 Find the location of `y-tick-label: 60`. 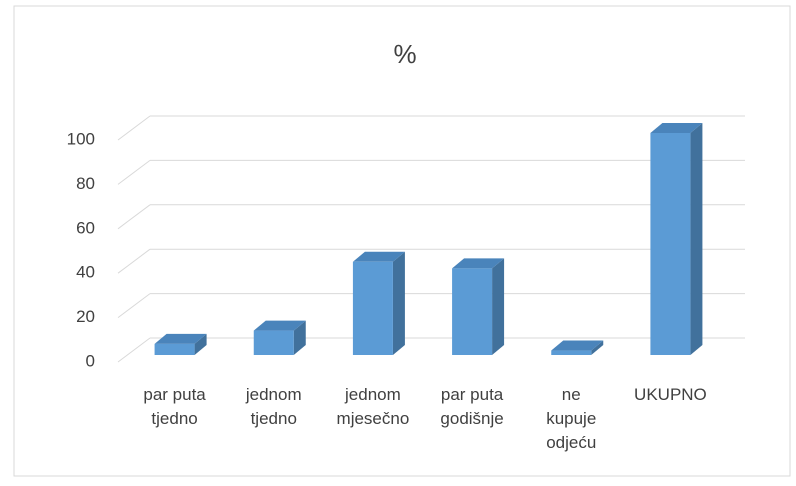

y-tick-label: 60 is located at coordinates (85, 227).